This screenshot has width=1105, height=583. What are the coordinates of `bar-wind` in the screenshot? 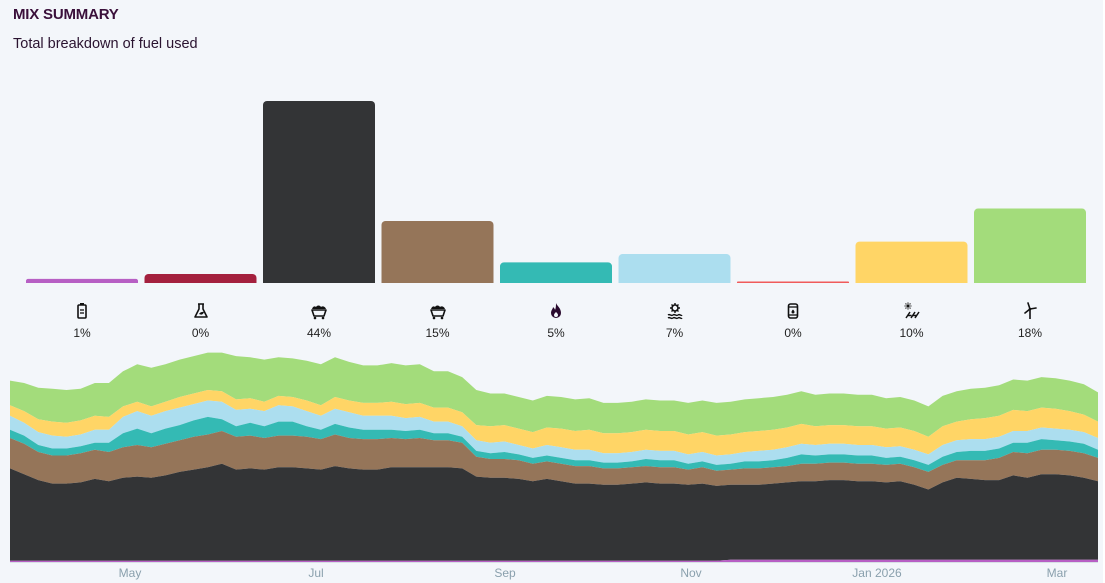 It's located at (1030, 247).